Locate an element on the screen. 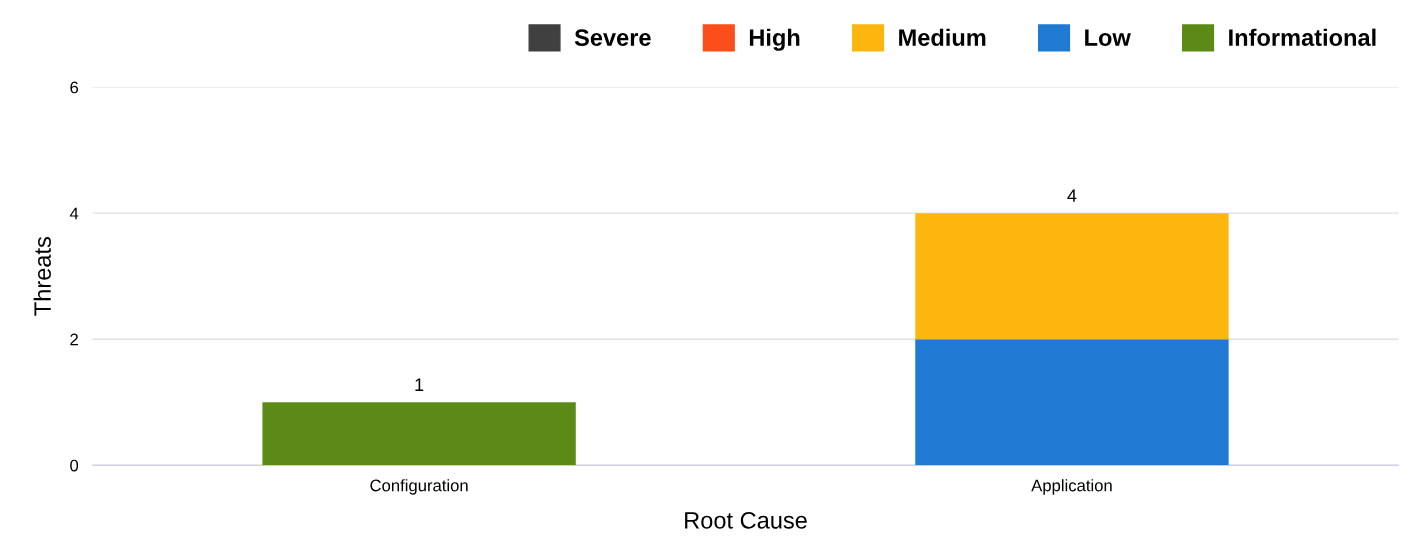 The height and width of the screenshot is (548, 1404). legend-label: Low is located at coordinates (1108, 37).